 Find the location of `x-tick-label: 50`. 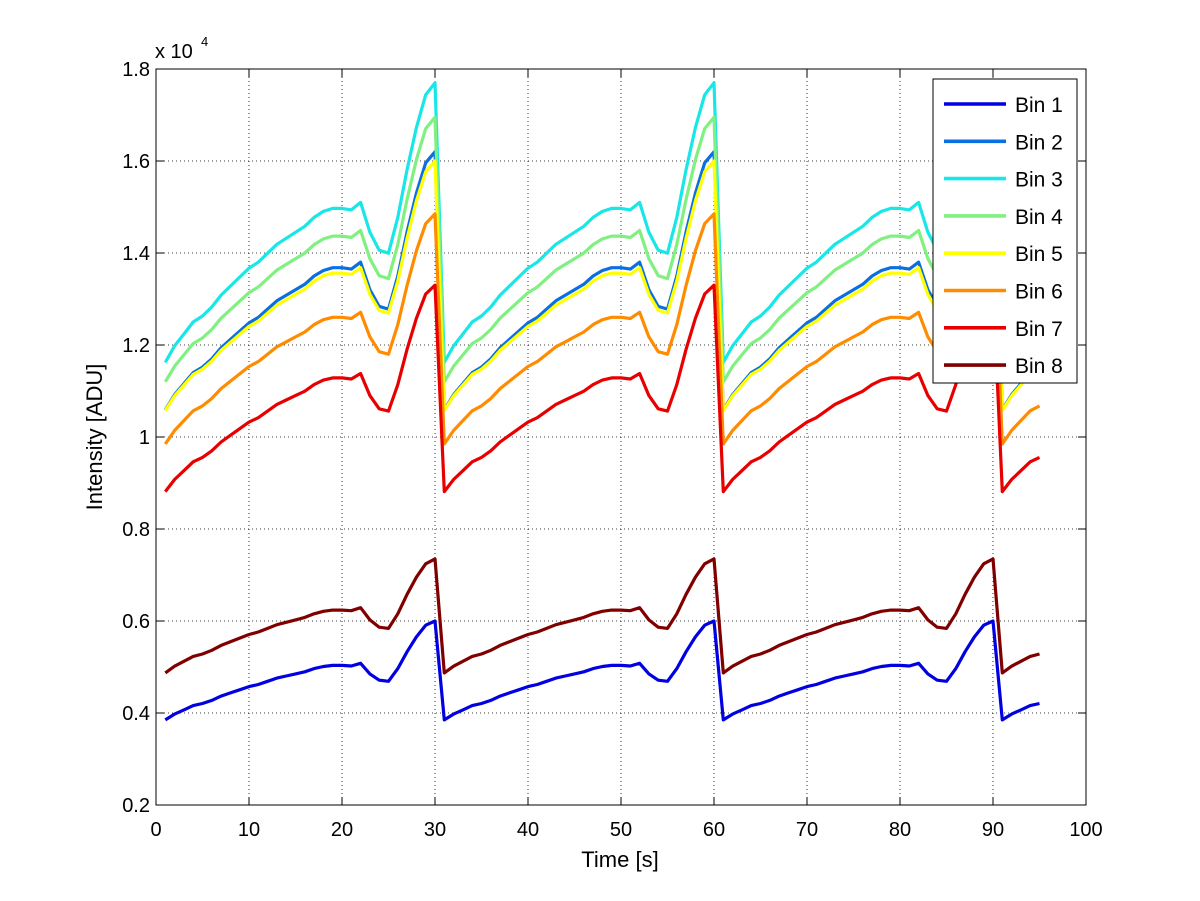

x-tick-label: 50 is located at coordinates (621, 830).